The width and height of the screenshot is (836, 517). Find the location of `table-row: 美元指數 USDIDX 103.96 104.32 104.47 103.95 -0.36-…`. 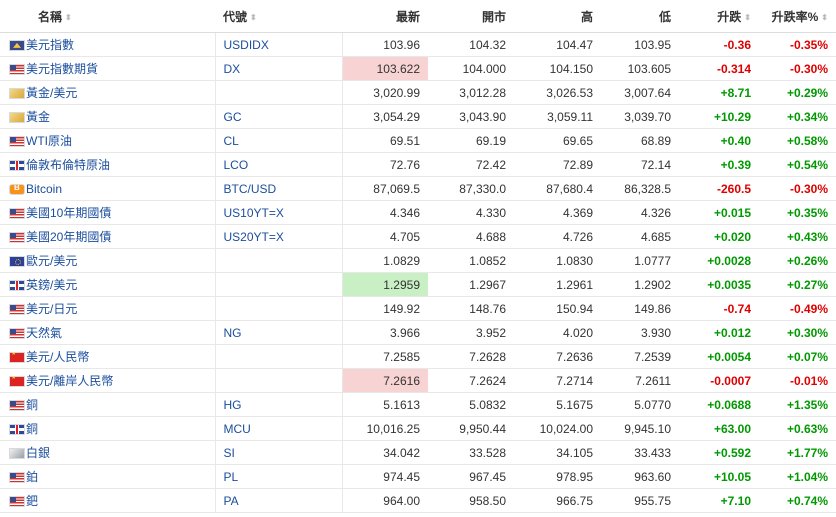

table-row: 美元指數 USDIDX 103.96 104.32 104.47 103.95 -0.36-… is located at coordinates (418, 44).